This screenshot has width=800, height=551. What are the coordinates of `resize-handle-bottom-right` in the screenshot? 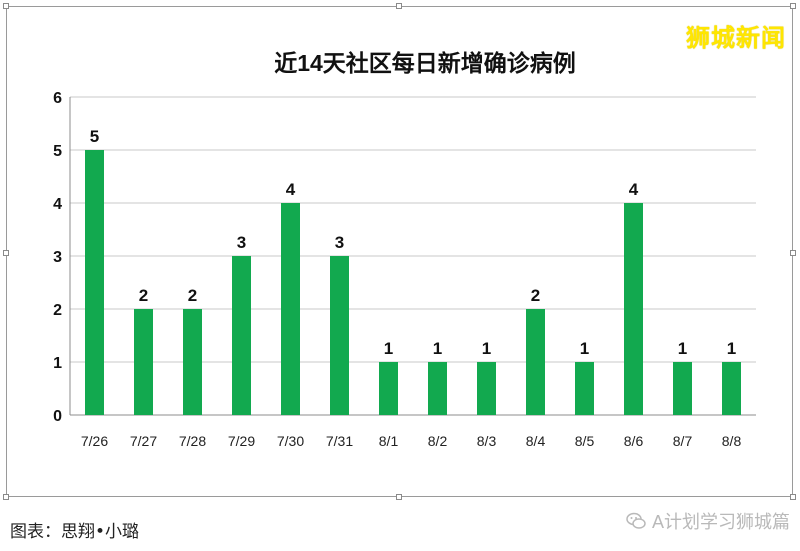 It's located at (793, 497).